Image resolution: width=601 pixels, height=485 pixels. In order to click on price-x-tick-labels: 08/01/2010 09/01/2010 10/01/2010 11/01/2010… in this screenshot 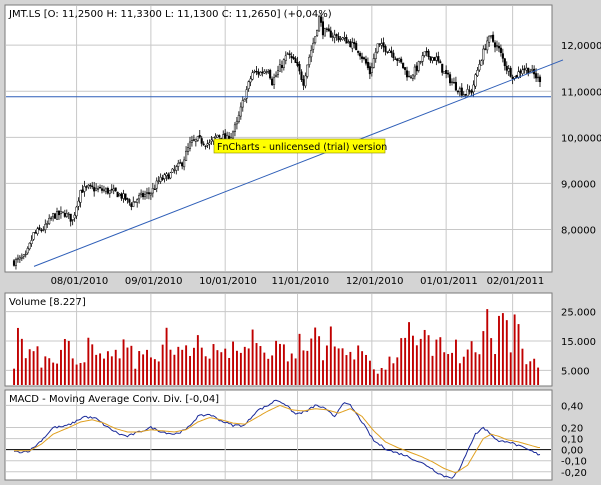, I will do `click(298, 281)`.